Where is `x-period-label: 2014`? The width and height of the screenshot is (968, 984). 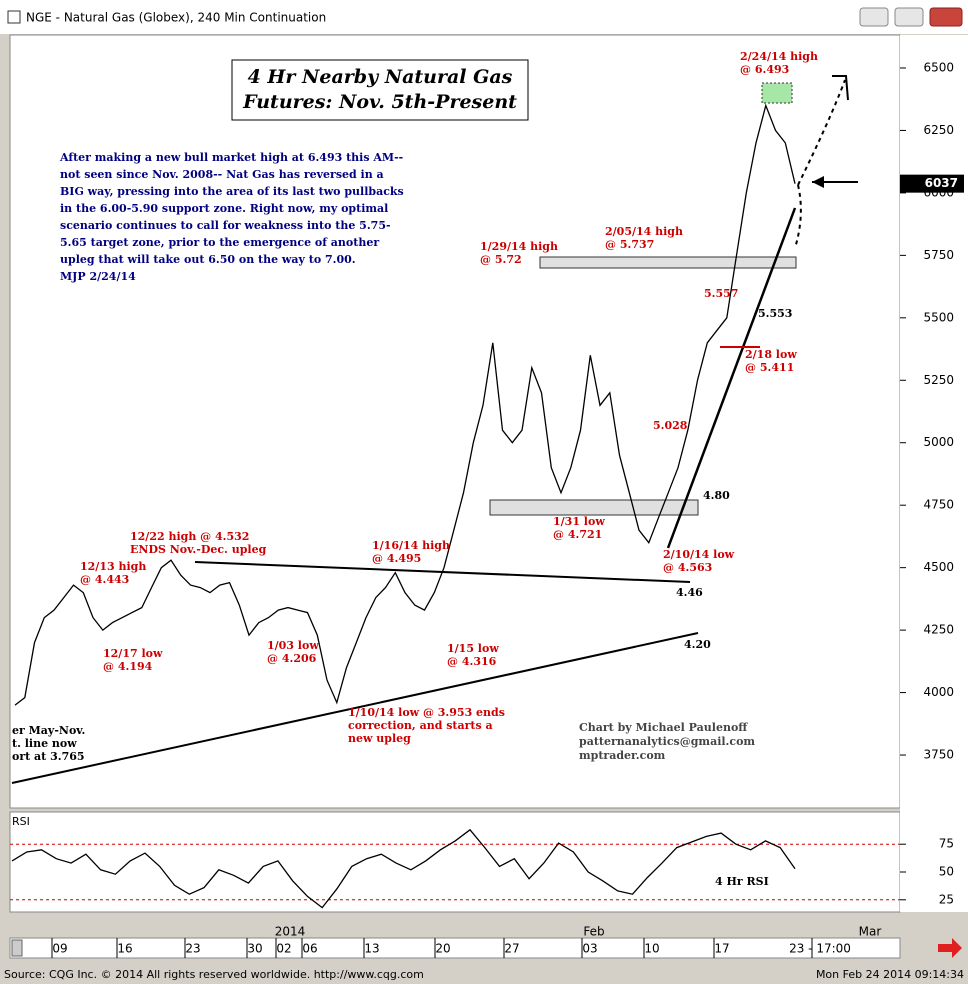
x-period-label: 2014 is located at coordinates (290, 932).